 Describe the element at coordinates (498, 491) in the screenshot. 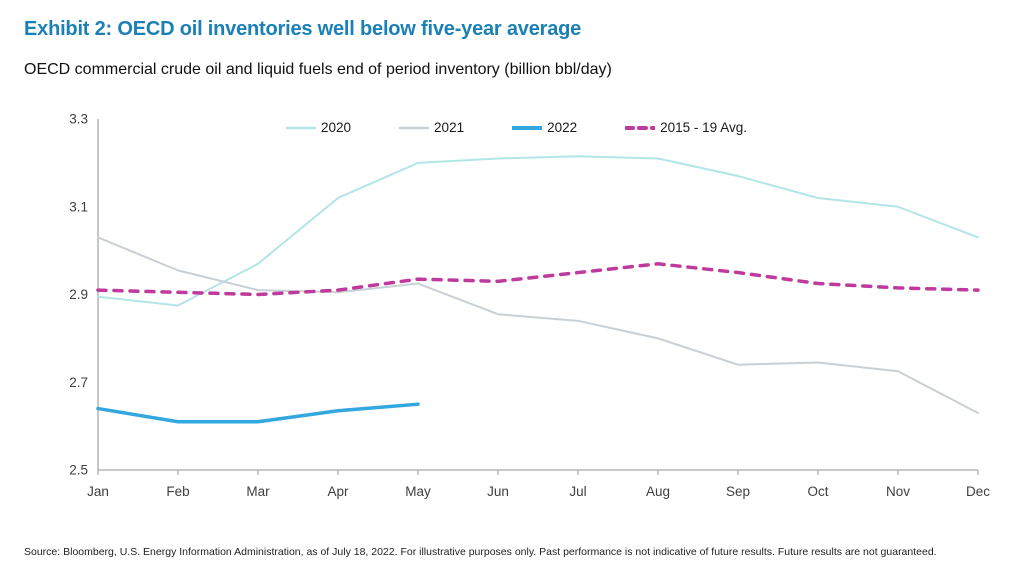

I see `x-axis-label-jun: Jun` at that location.